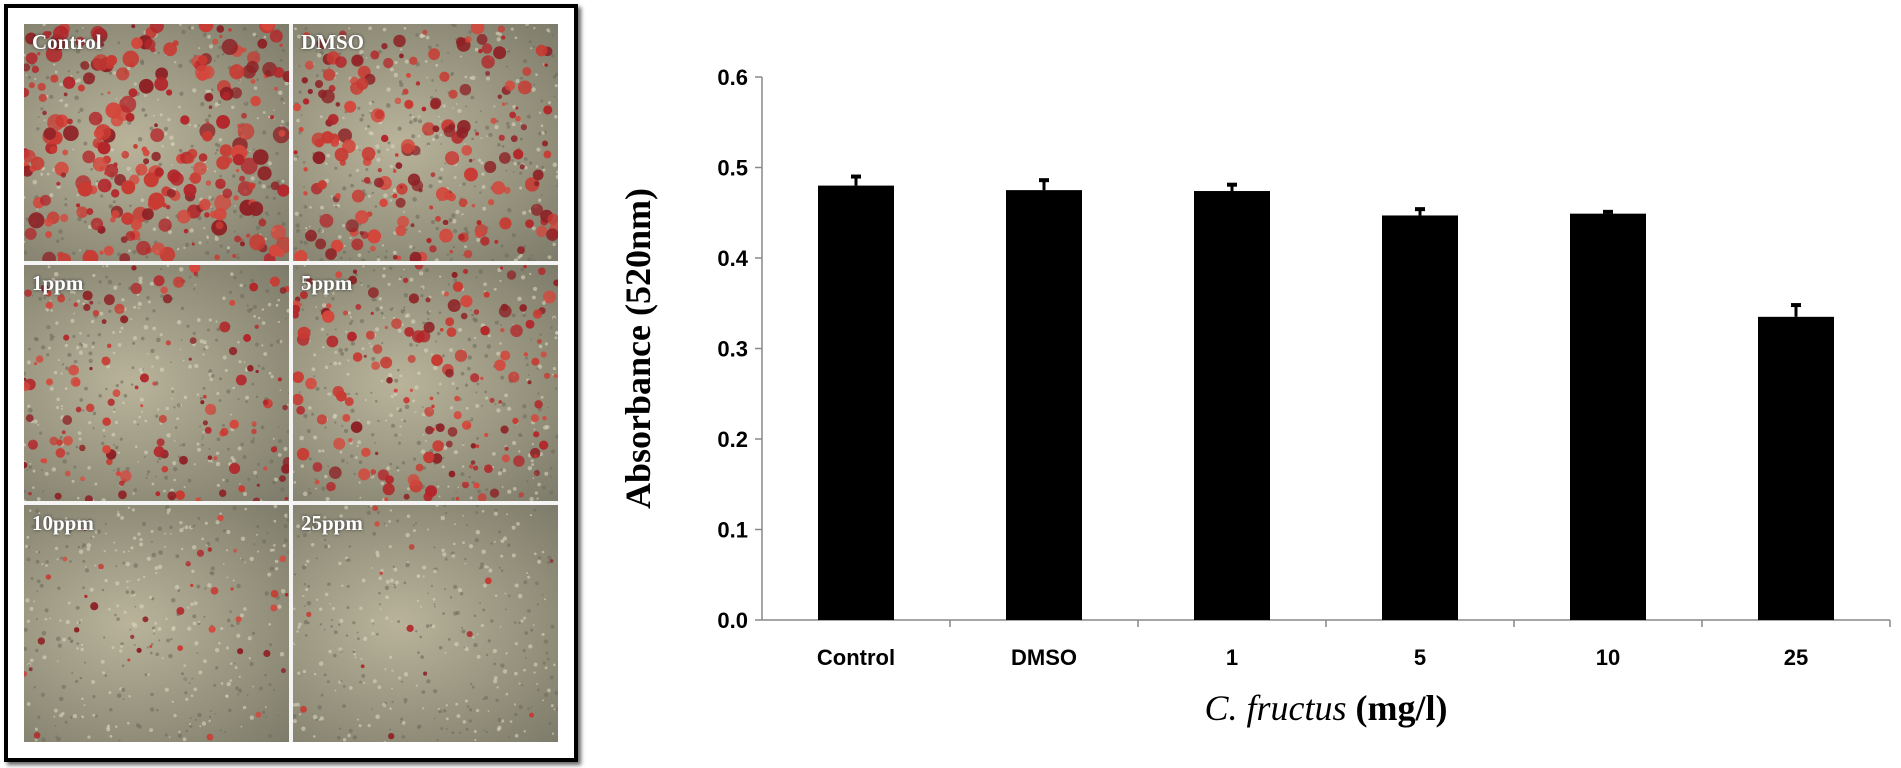  What do you see at coordinates (1044, 657) in the screenshot?
I see `x-tick-label: DMSO` at bounding box center [1044, 657].